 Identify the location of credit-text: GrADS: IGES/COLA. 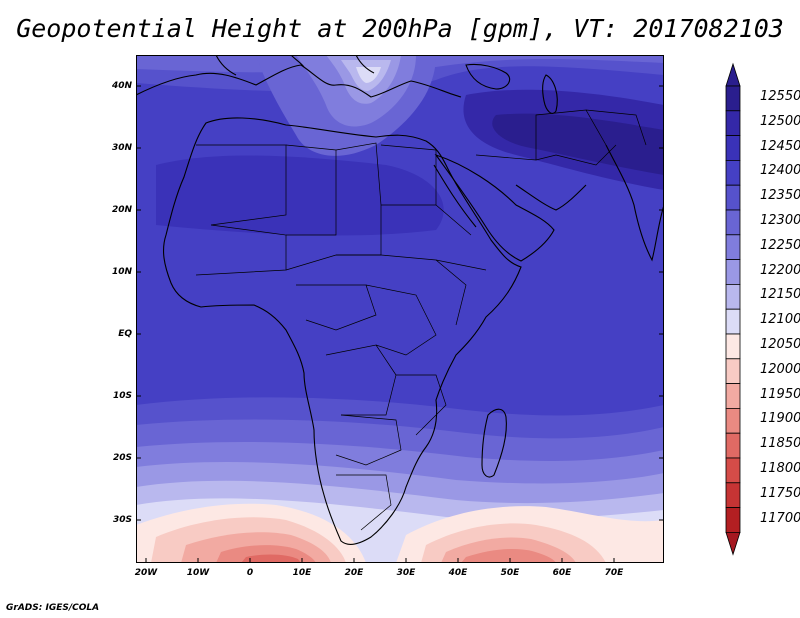
(53, 608).